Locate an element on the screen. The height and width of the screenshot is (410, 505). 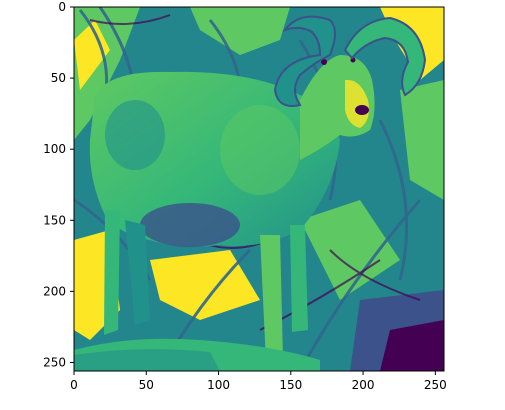
x-tick-label: 250 is located at coordinates (435, 385).